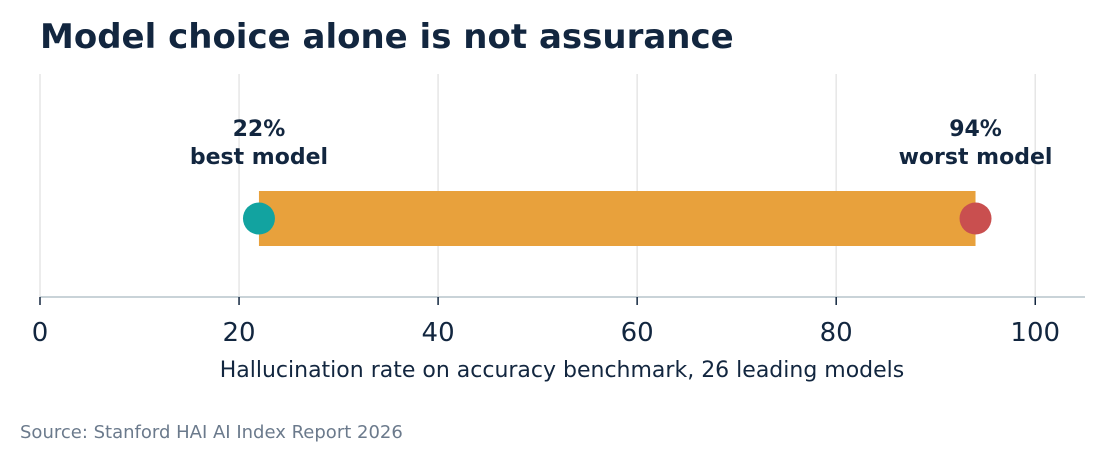 The image size is (1104, 461). What do you see at coordinates (258, 218) in the screenshot?
I see `best-model-marker` at bounding box center [258, 218].